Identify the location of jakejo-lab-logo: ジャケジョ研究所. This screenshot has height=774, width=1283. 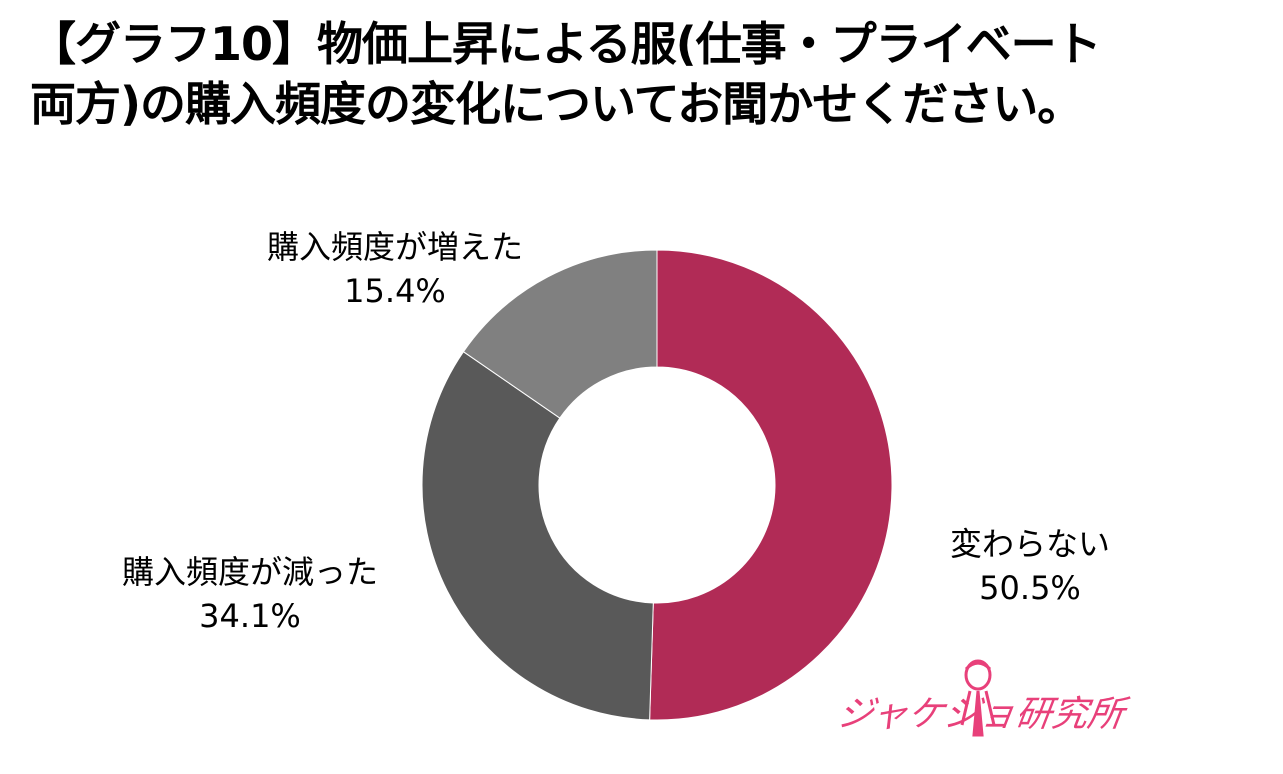
(981, 702).